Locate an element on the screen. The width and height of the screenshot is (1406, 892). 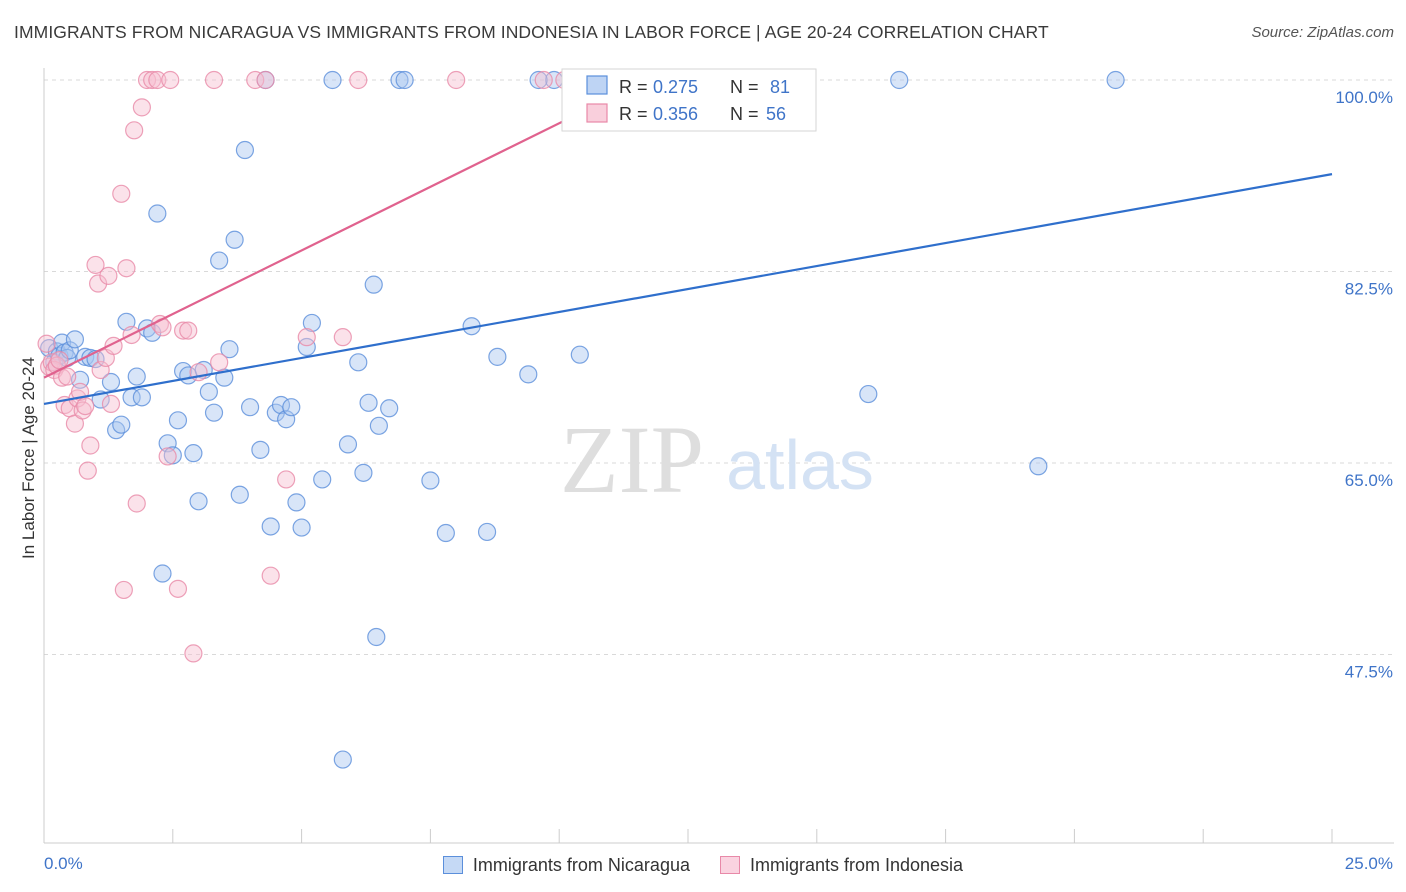
watermark: ZIP atlas is located at coordinates (717, 459).